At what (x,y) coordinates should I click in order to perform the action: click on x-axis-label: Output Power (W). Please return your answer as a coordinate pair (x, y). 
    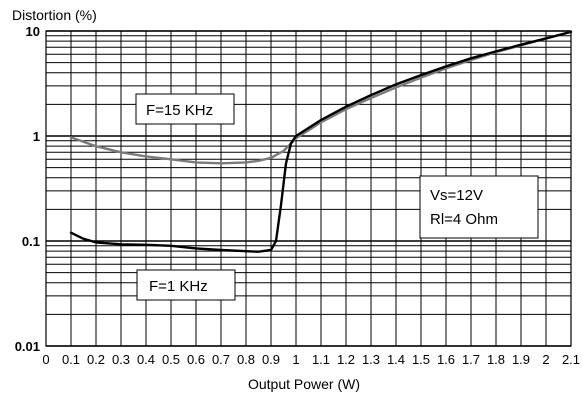
    Looking at the image, I should click on (304, 384).